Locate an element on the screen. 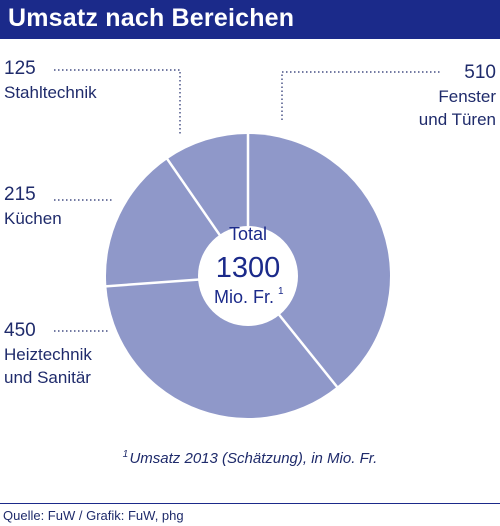 The height and width of the screenshot is (526, 500). donut-hole is located at coordinates (248, 276).